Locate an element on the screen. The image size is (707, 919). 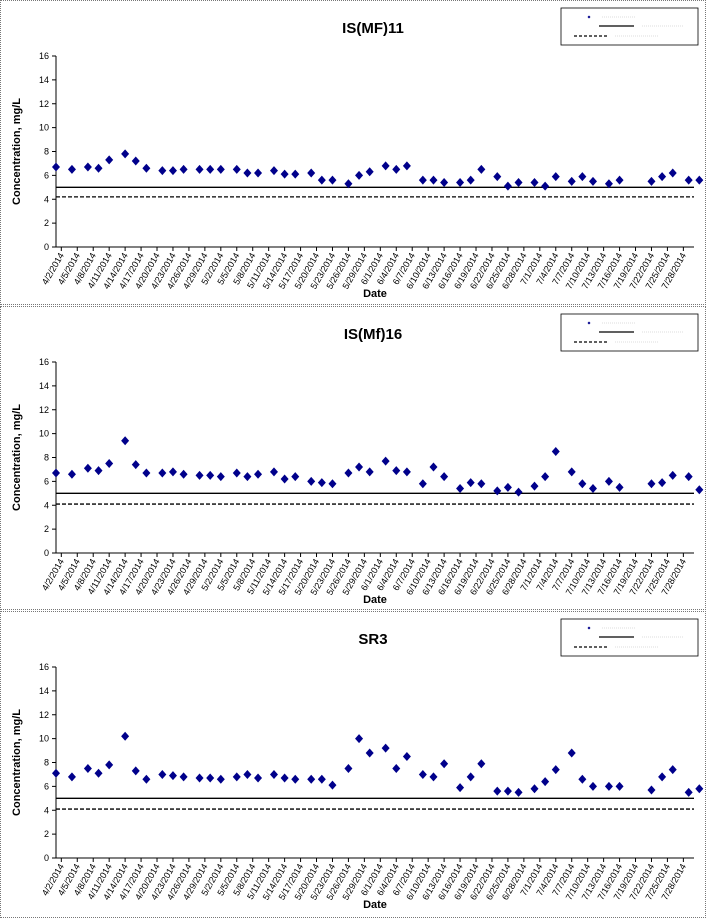
legend-box is located at coordinates (629, 332).